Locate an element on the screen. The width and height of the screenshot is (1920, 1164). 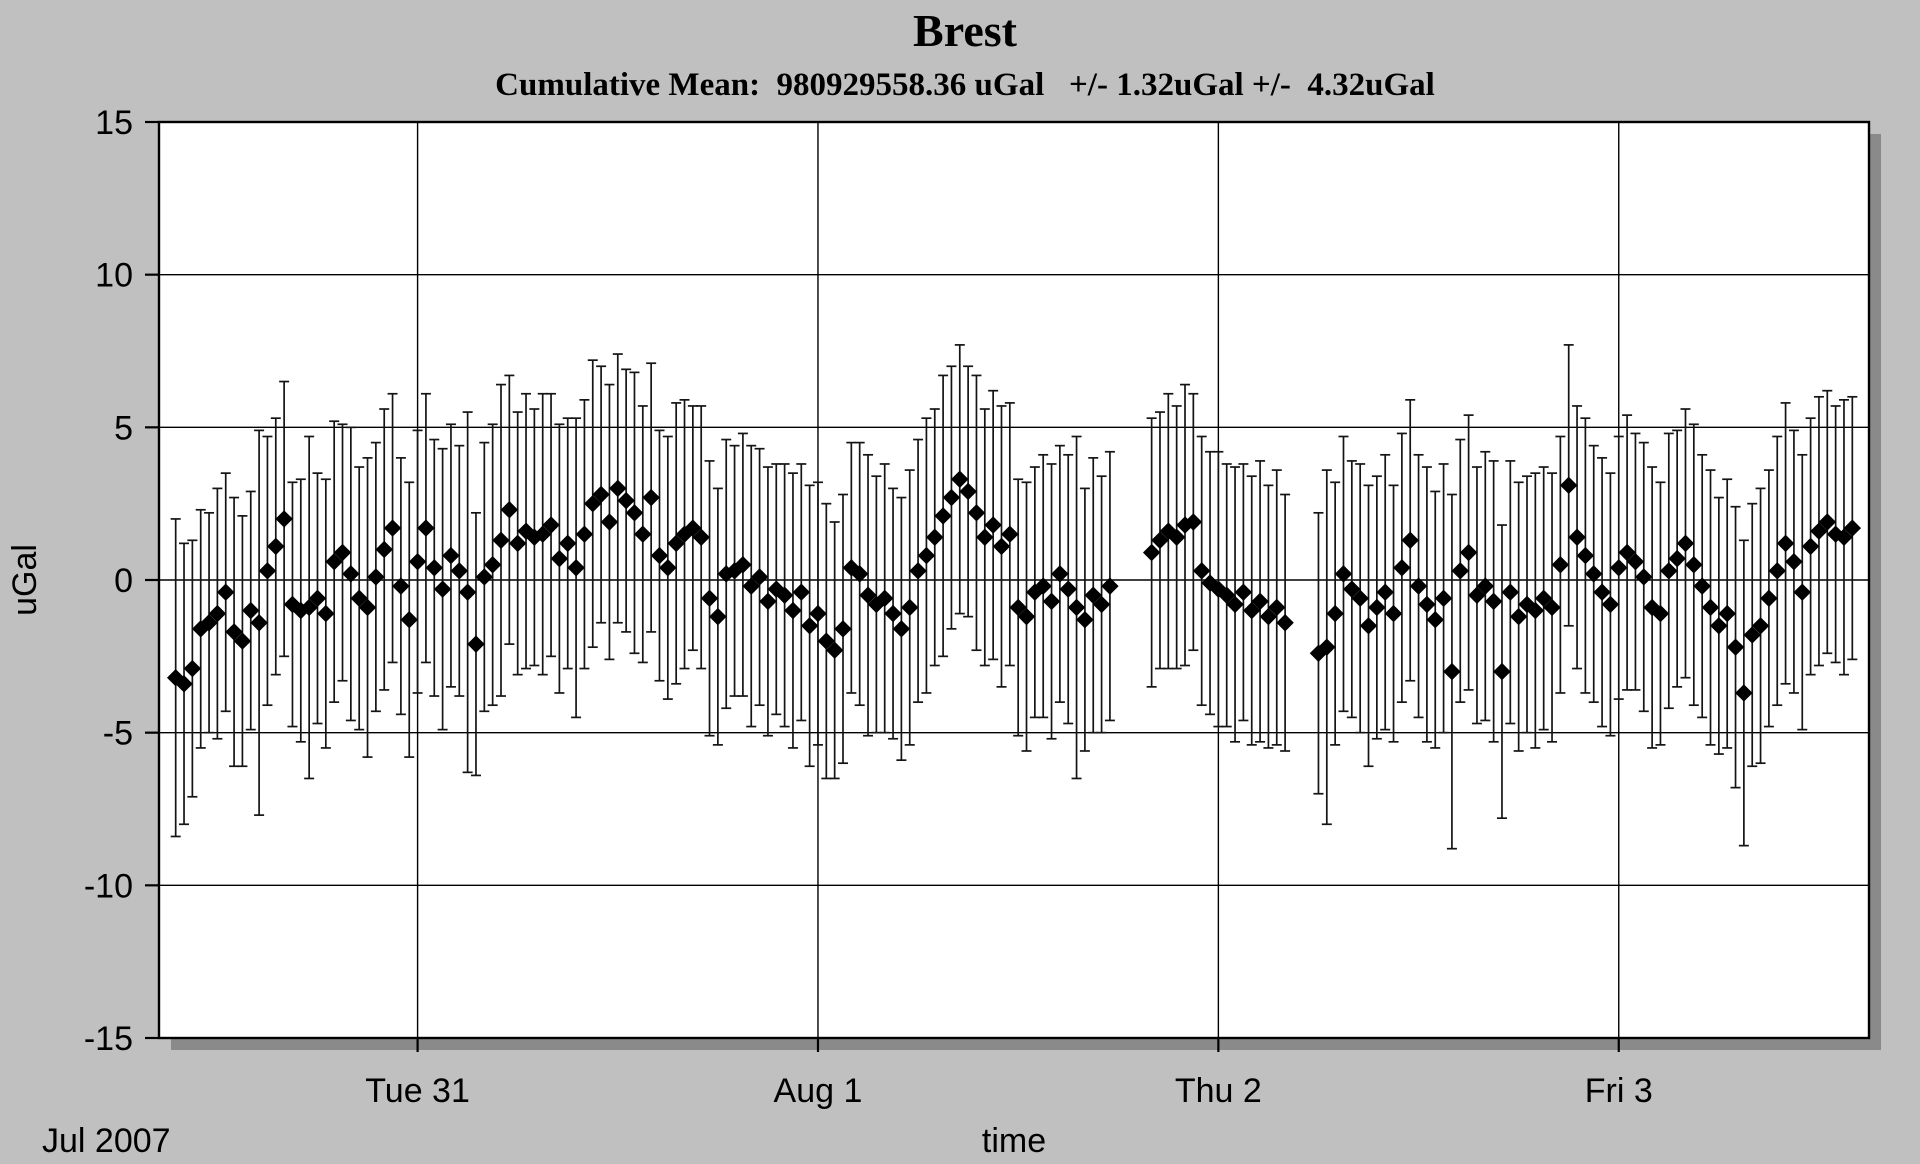
y-tick-label: -15 is located at coordinates (108, 1039).